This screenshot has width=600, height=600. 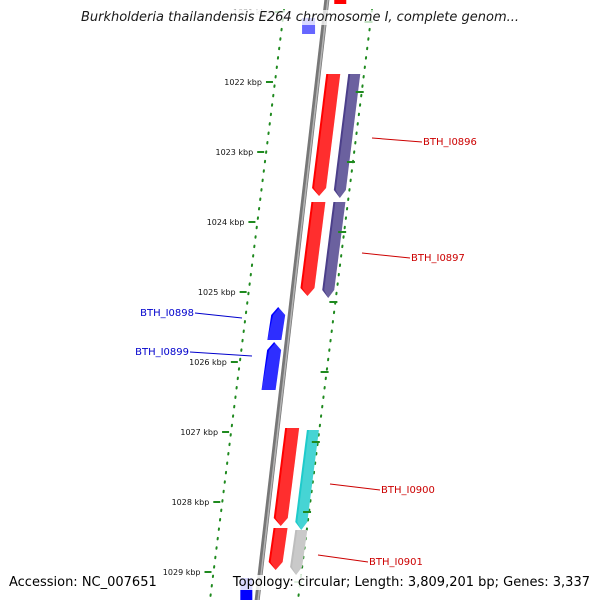 What do you see at coordinates (162, 352) in the screenshot?
I see `gene-label: BTH_I0899` at bounding box center [162, 352].